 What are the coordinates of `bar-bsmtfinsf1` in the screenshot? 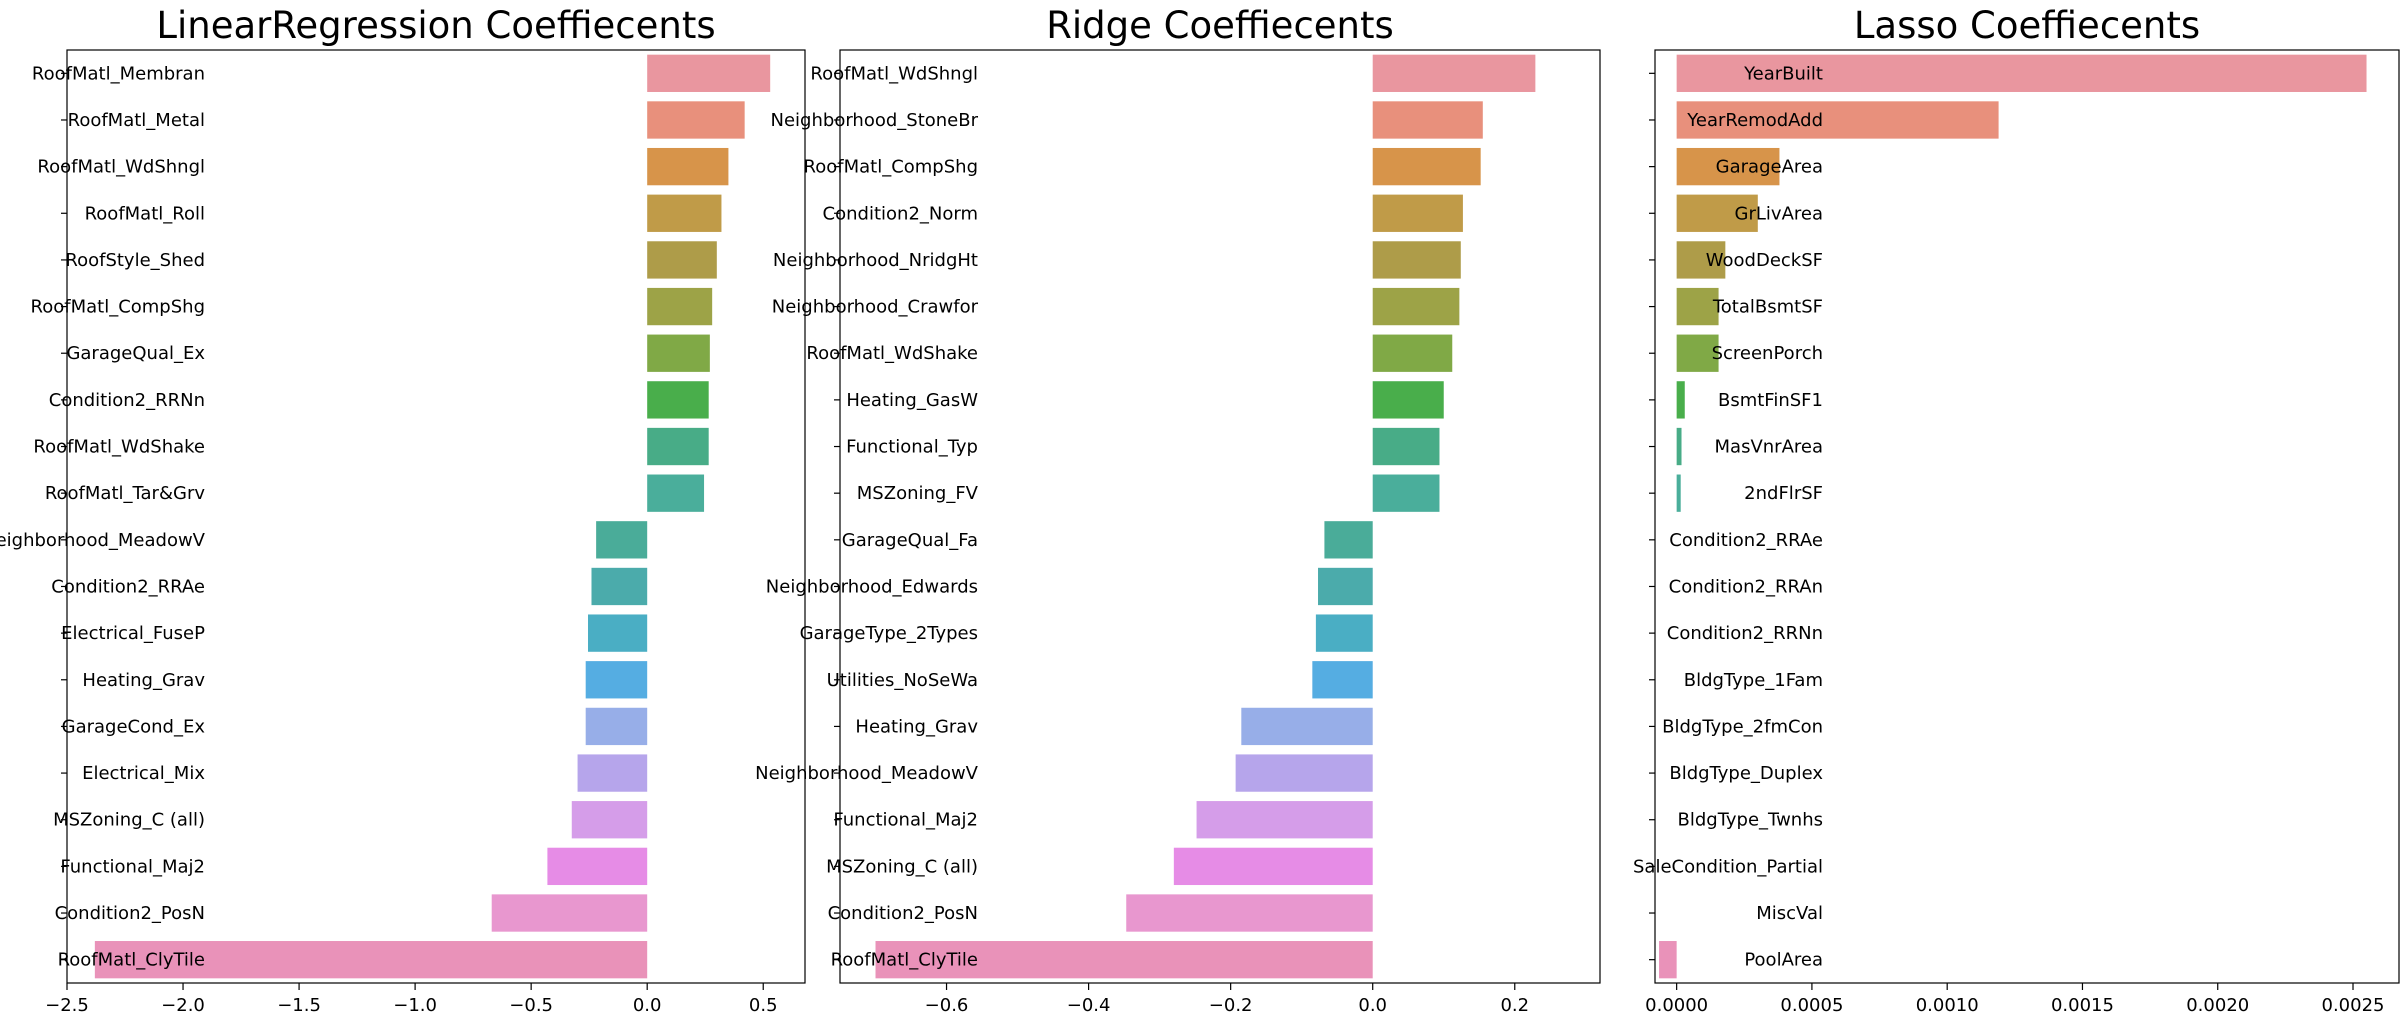 It's located at (1680, 400).